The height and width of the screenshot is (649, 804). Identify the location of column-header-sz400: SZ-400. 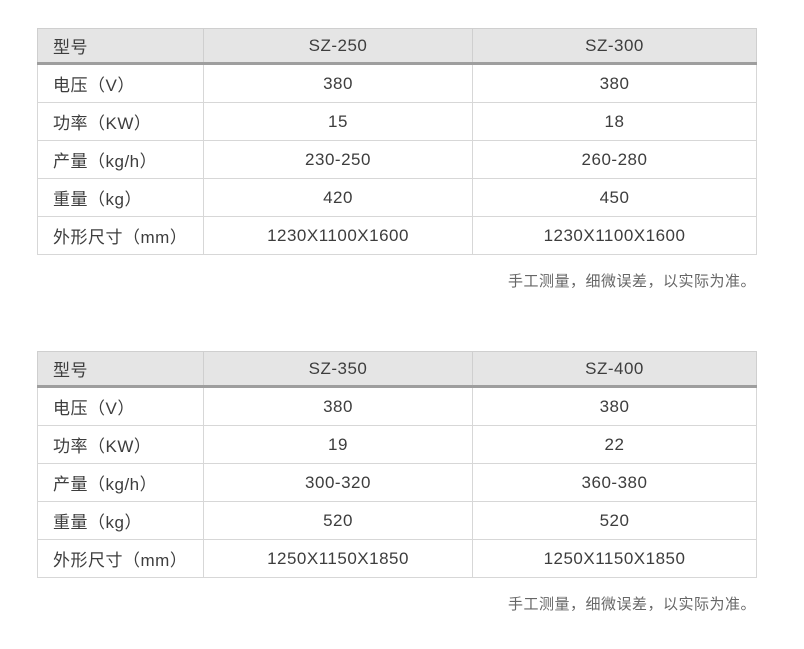
(614, 369).